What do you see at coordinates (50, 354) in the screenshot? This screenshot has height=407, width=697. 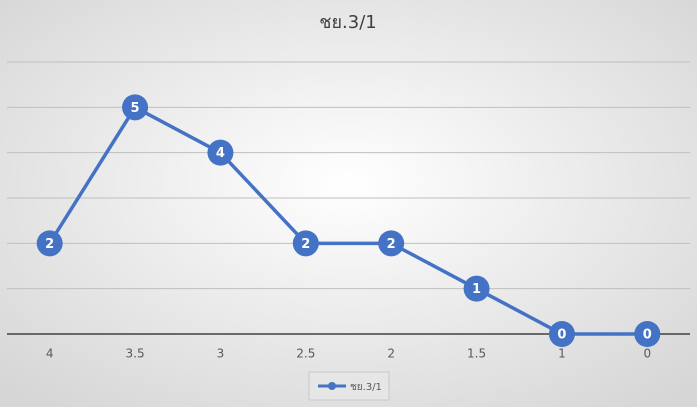 I see `x-tick-label: 4` at bounding box center [50, 354].